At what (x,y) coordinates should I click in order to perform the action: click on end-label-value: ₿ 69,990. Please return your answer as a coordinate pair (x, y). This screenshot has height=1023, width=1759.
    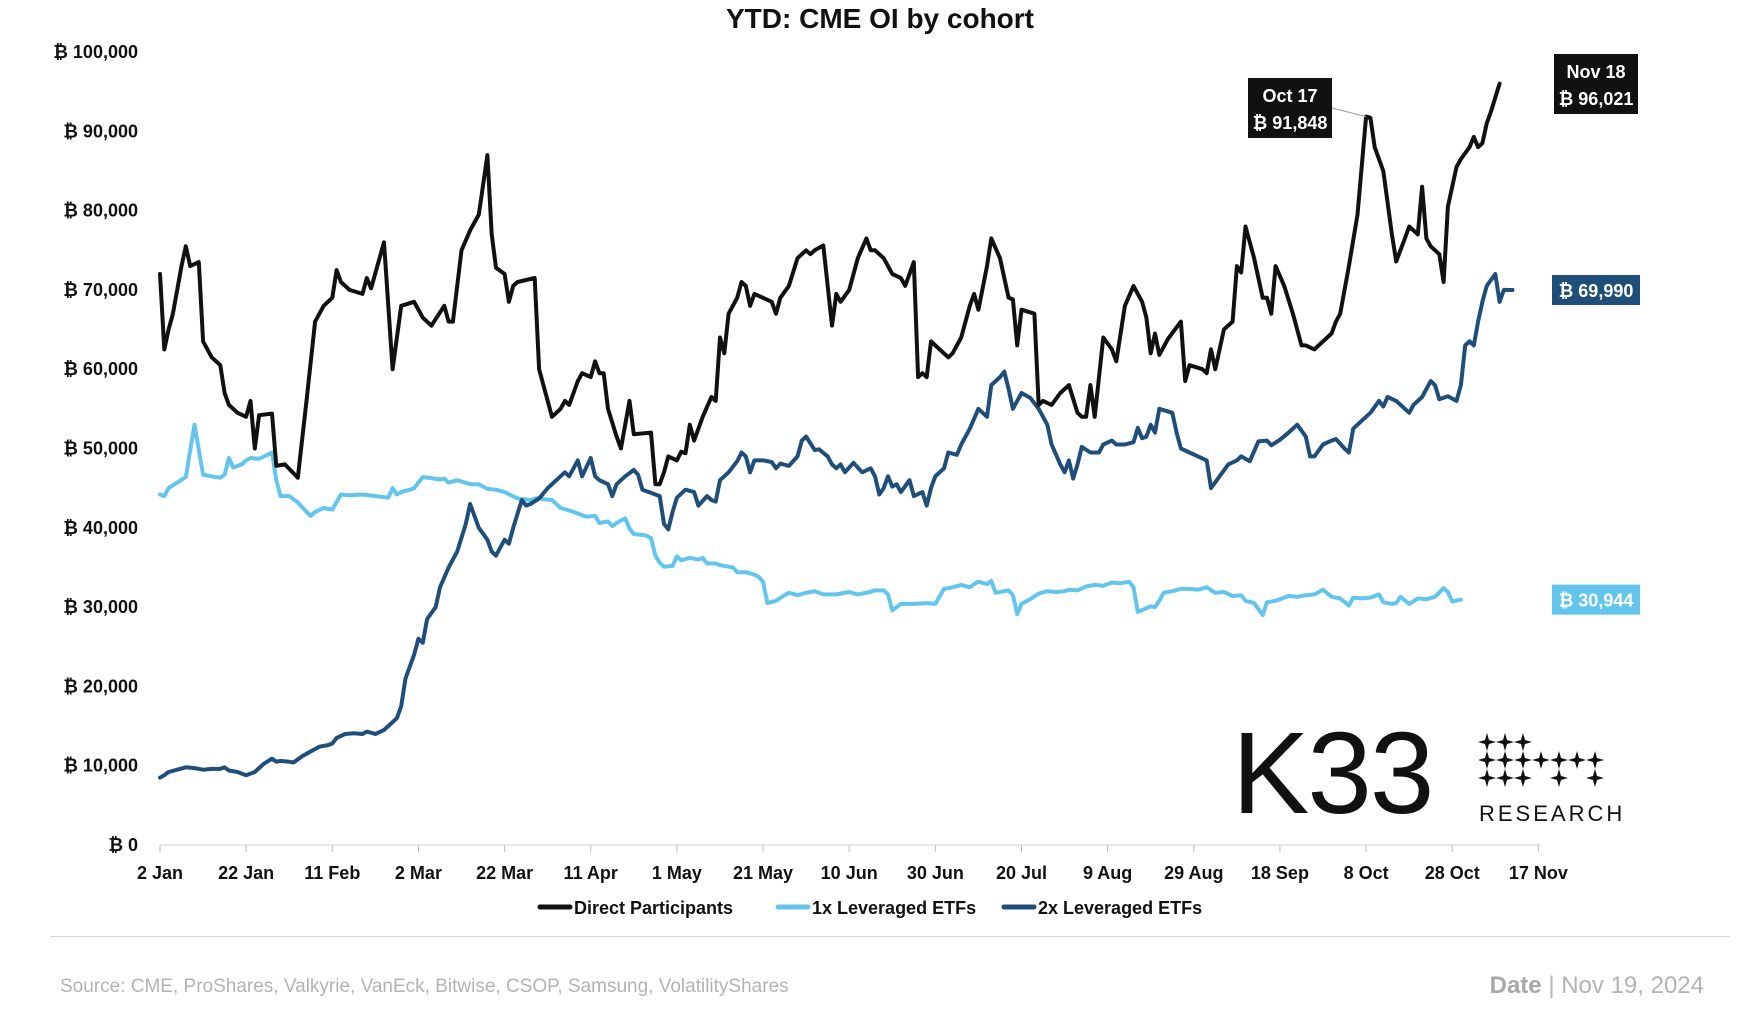
    Looking at the image, I should click on (1596, 291).